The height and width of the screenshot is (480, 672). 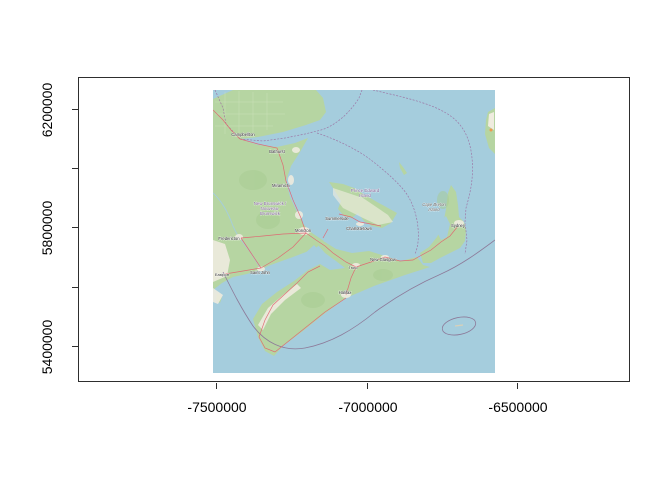 What do you see at coordinates (229, 238) in the screenshot?
I see `label-fredericton: Fredericton` at bounding box center [229, 238].